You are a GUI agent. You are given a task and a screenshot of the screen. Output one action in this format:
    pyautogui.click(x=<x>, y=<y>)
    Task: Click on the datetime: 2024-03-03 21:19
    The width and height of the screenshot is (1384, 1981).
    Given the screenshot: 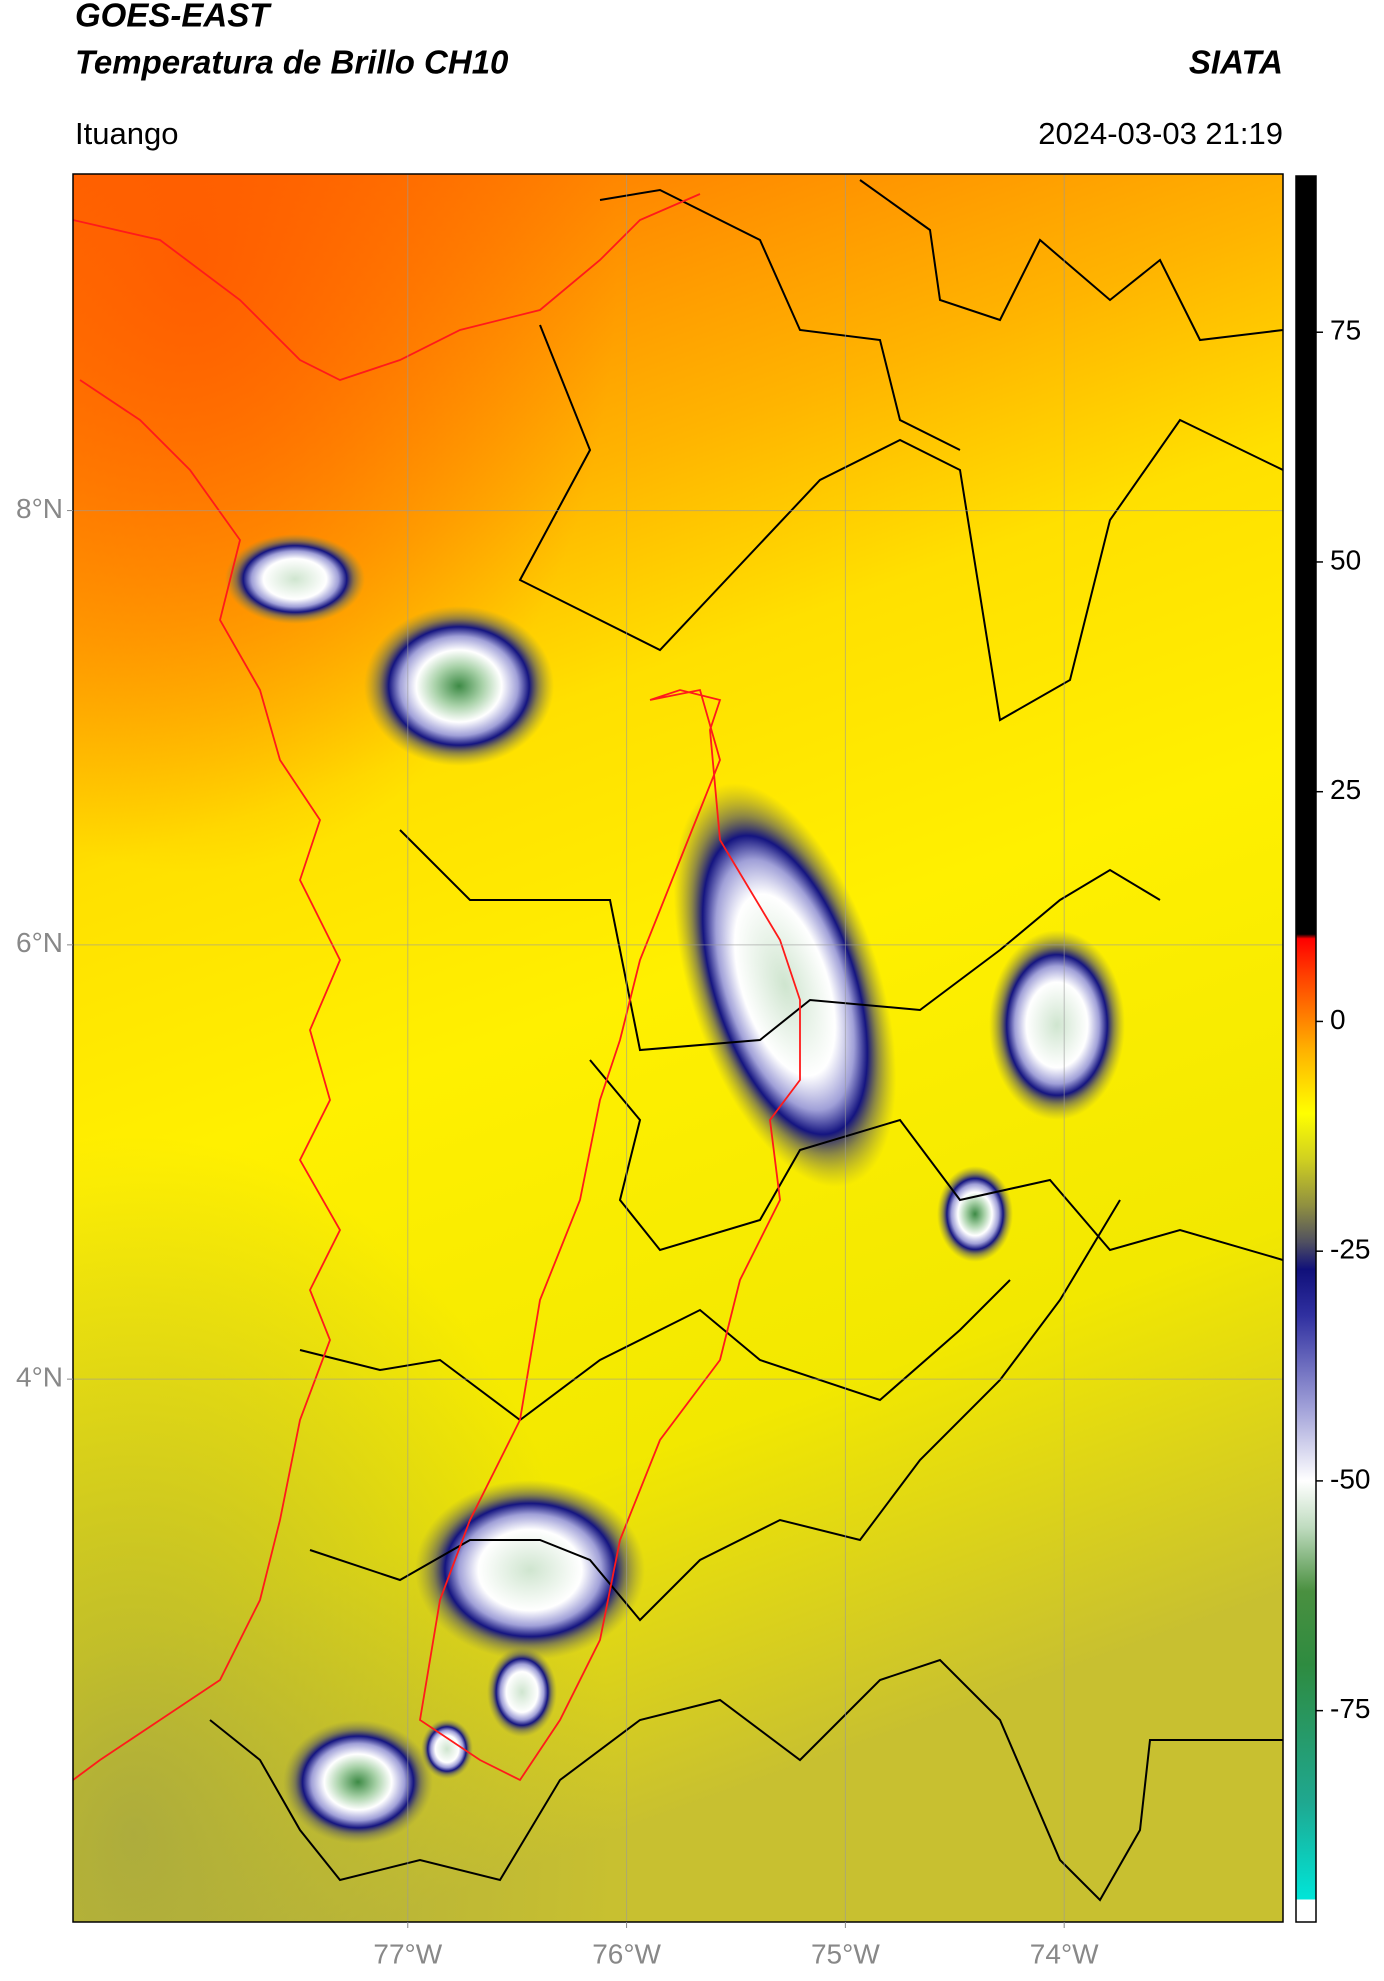 What is the action you would take?
    pyautogui.click(x=1160, y=133)
    